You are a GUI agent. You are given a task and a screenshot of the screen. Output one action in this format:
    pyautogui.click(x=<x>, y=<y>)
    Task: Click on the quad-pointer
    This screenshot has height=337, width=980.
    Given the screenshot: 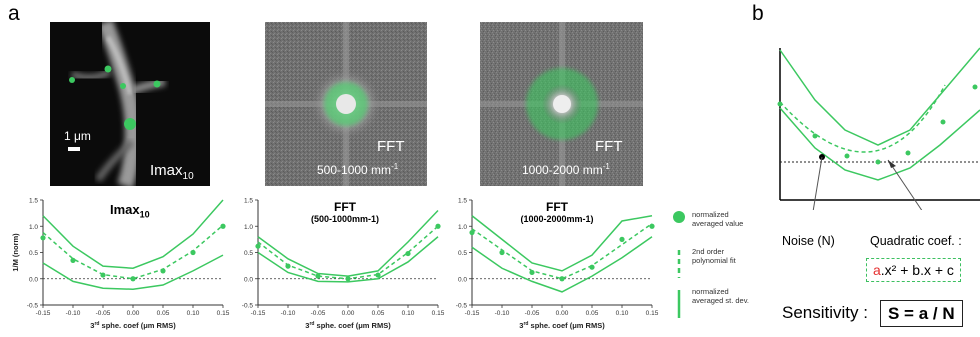 What is the action you would take?
    pyautogui.click(x=905, y=184)
    